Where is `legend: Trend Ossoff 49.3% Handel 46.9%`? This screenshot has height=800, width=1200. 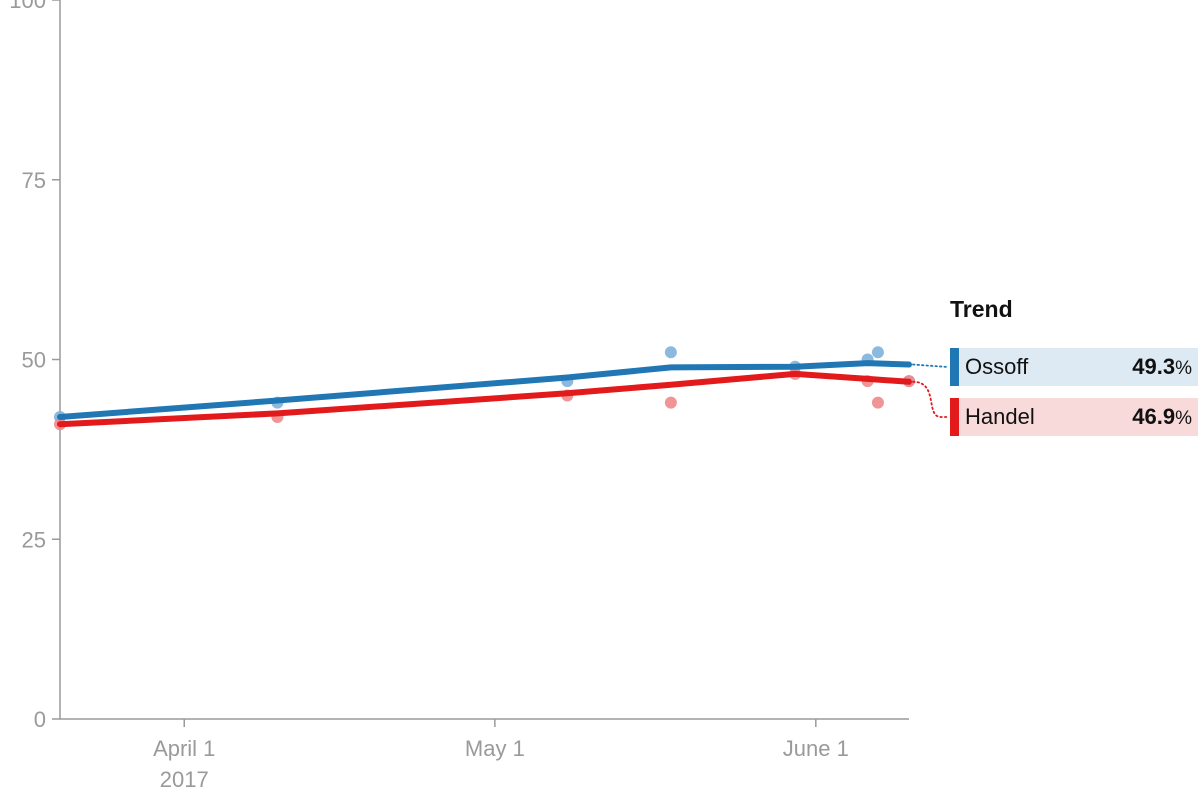
legend: Trend Ossoff 49.3% Handel 46.9% is located at coordinates (1074, 372).